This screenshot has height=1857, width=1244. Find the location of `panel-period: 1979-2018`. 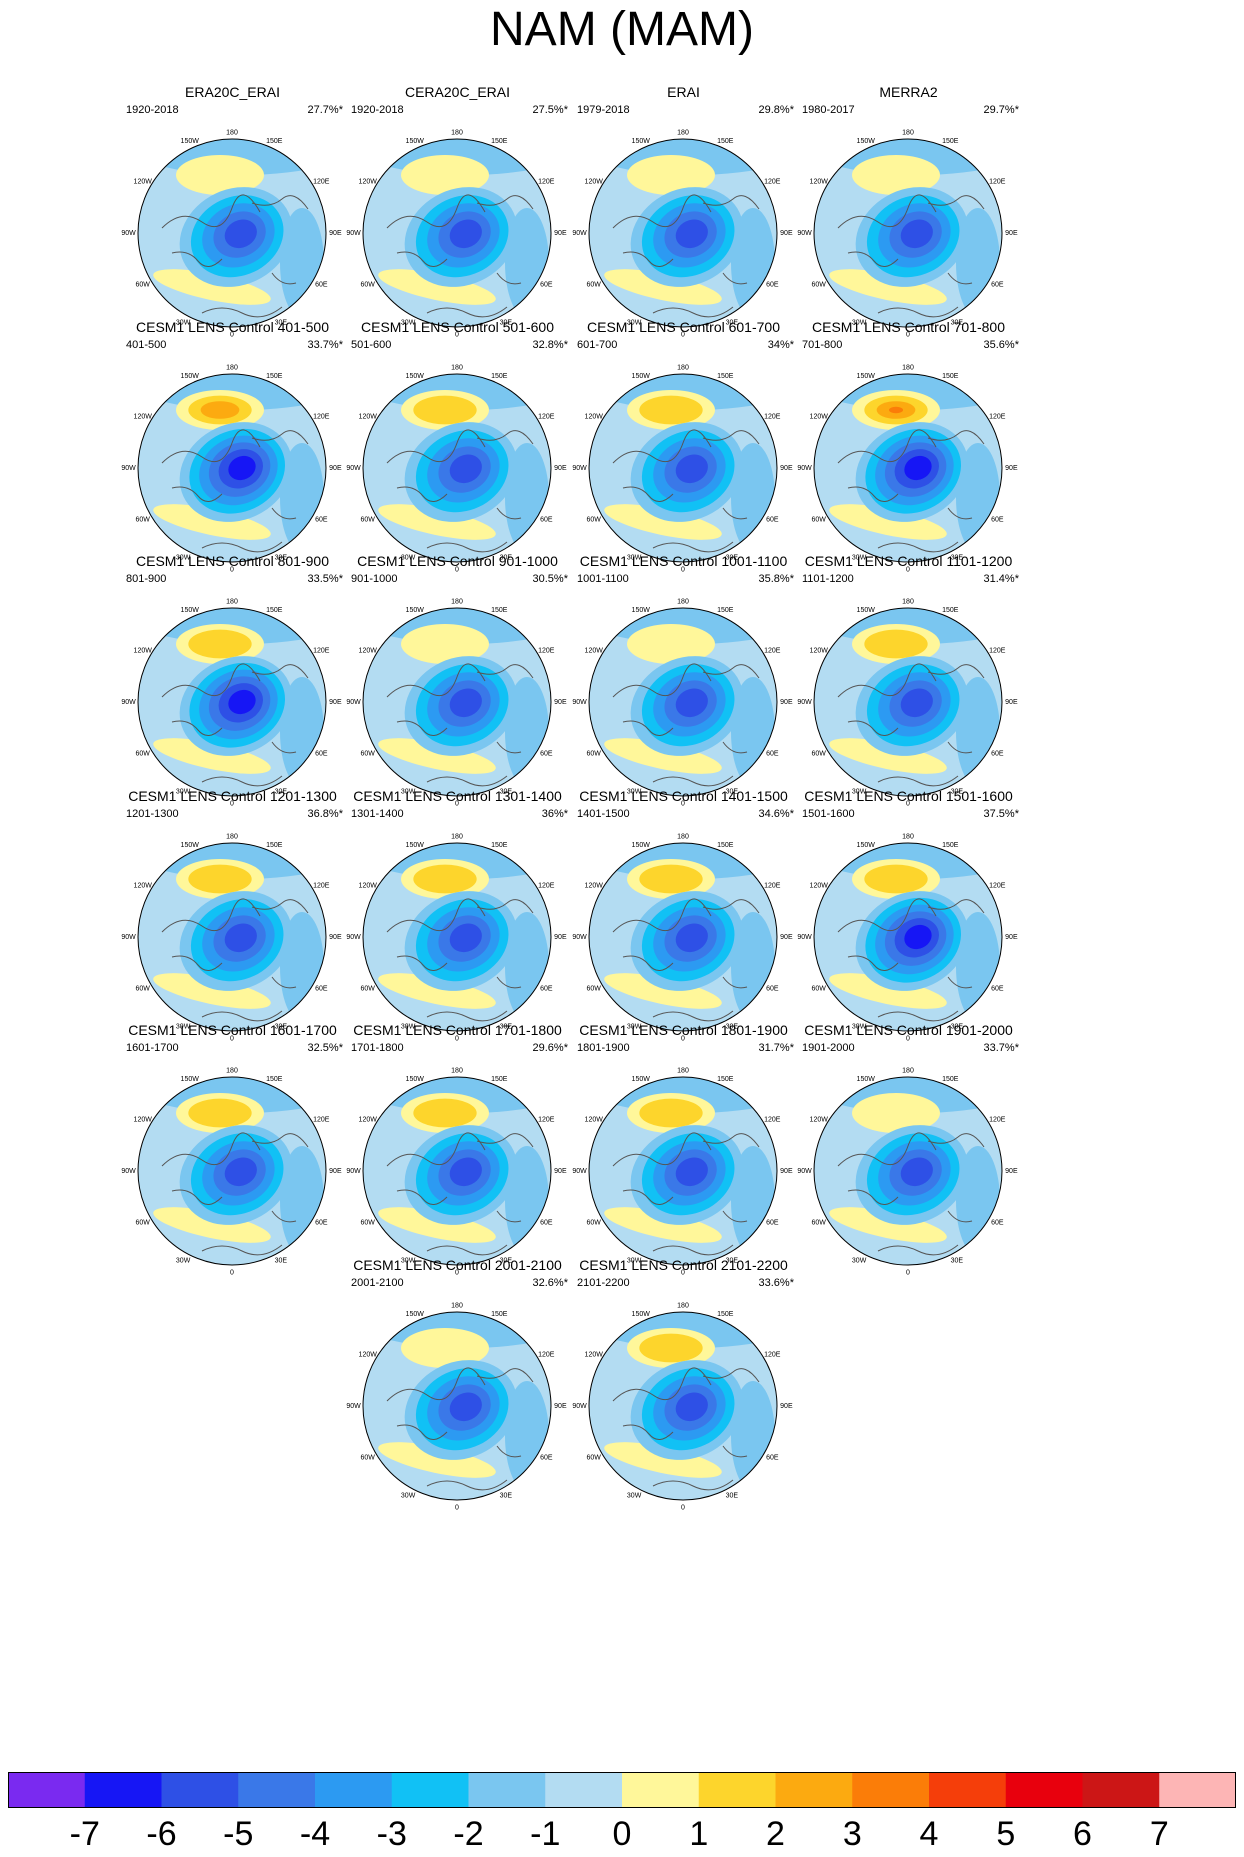

panel-period: 1979-2018 is located at coordinates (603, 110).